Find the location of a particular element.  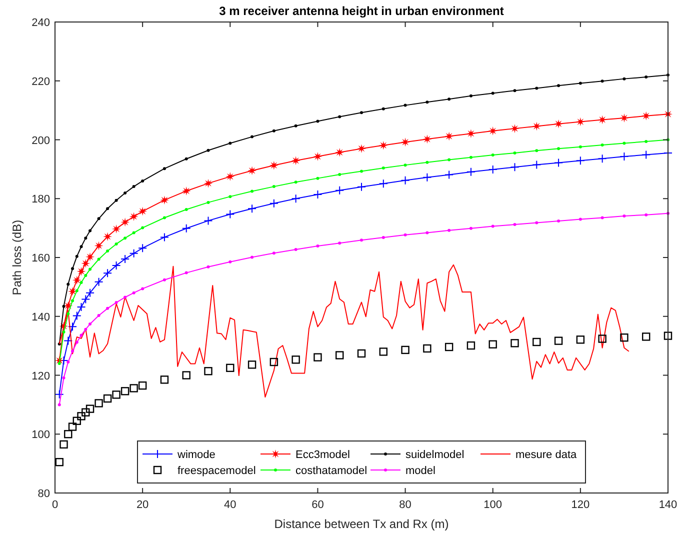

legend-label: wimode is located at coordinates (196, 455).